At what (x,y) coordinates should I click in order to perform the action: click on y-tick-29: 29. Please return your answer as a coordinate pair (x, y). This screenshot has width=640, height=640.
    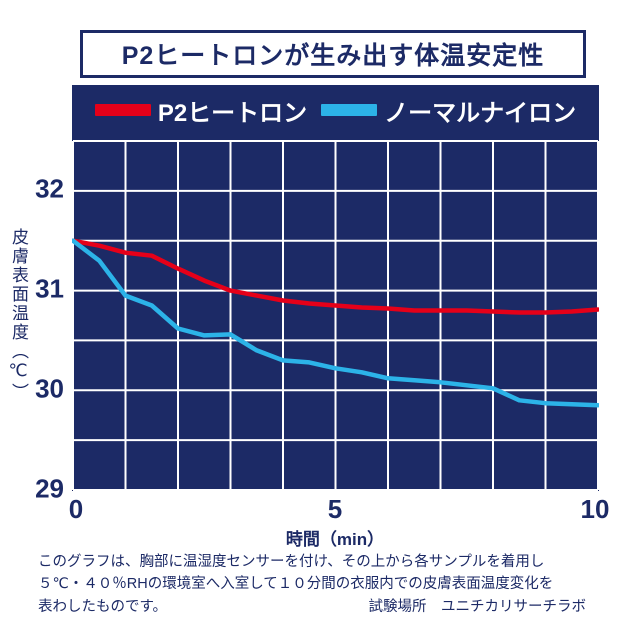
    Looking at the image, I should click on (49, 488).